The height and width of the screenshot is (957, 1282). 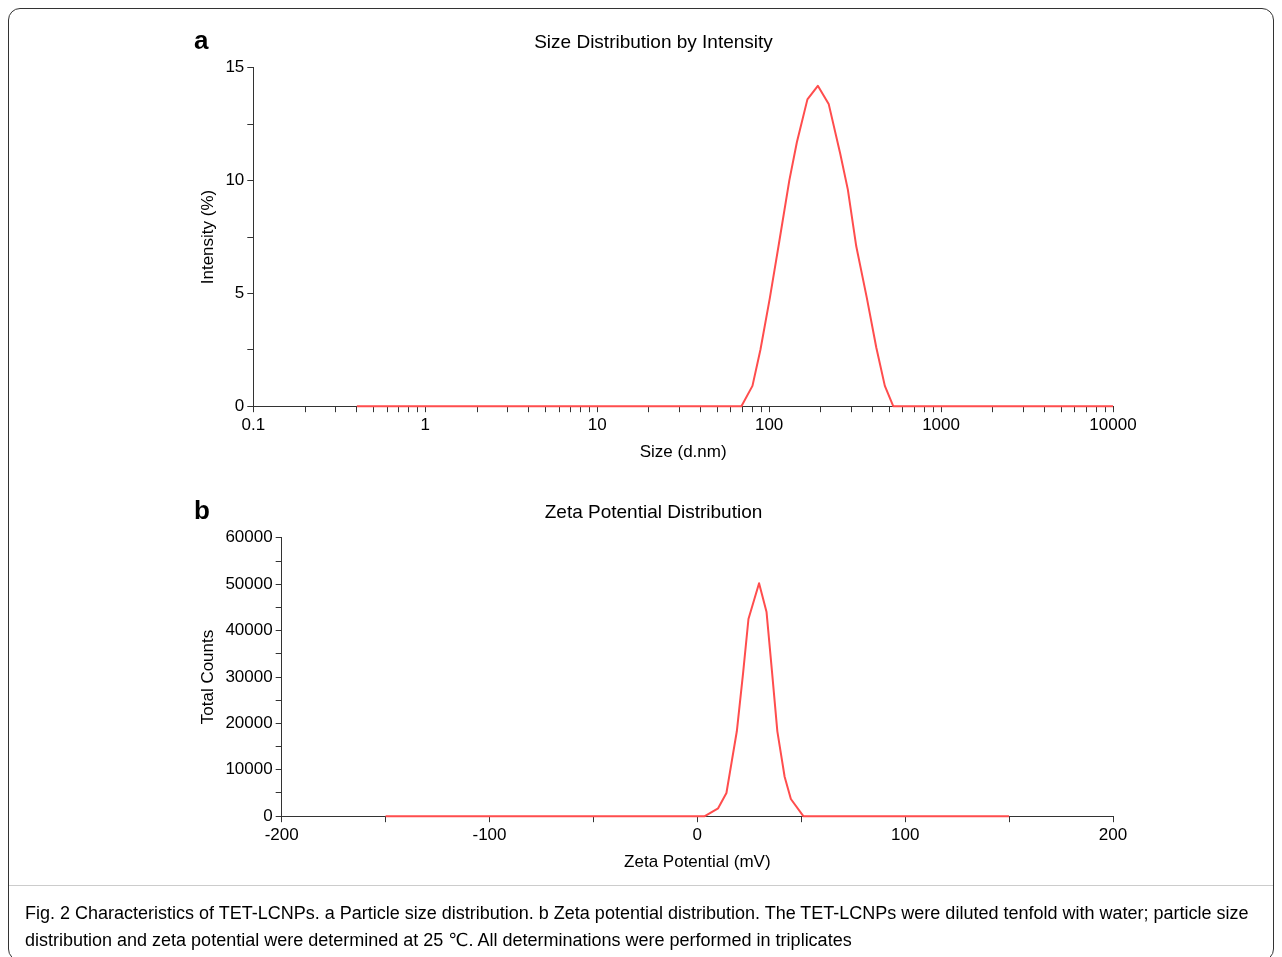 What do you see at coordinates (201, 40) in the screenshot?
I see `text: a` at bounding box center [201, 40].